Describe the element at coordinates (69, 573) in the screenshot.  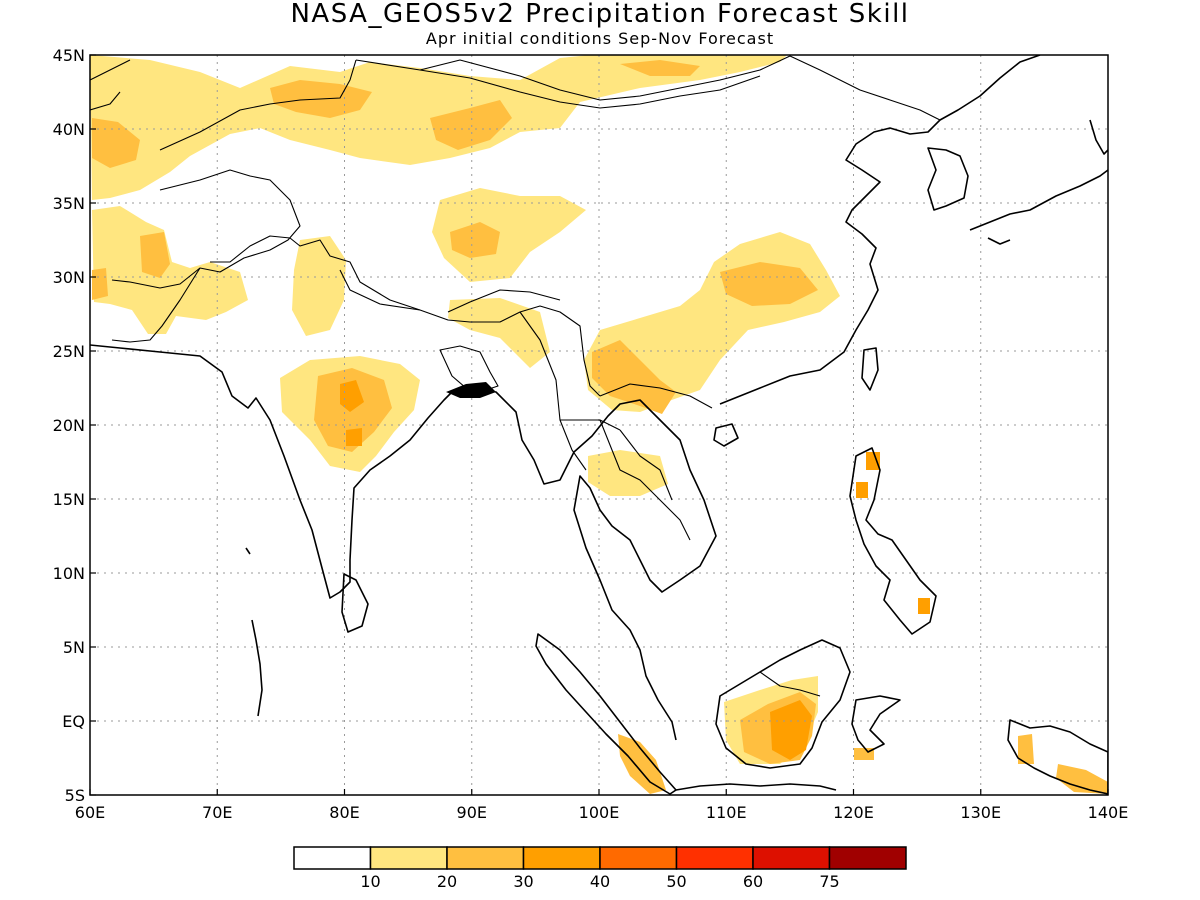
I see `lat-tick-label: 10N` at that location.